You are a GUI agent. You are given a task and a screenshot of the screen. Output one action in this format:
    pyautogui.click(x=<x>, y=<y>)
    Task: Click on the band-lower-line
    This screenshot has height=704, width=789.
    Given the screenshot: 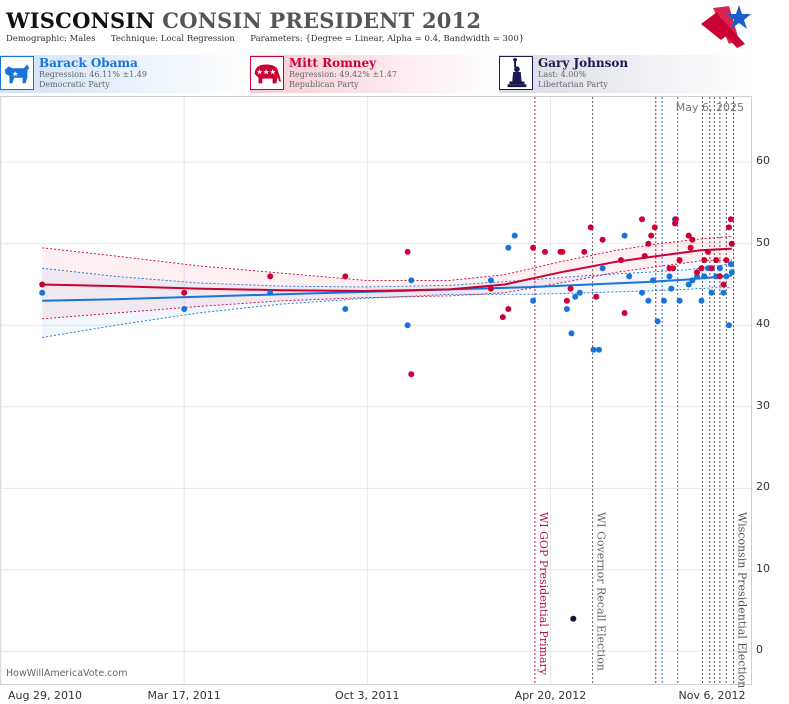 What is the action you would take?
    pyautogui.click(x=387, y=289)
    